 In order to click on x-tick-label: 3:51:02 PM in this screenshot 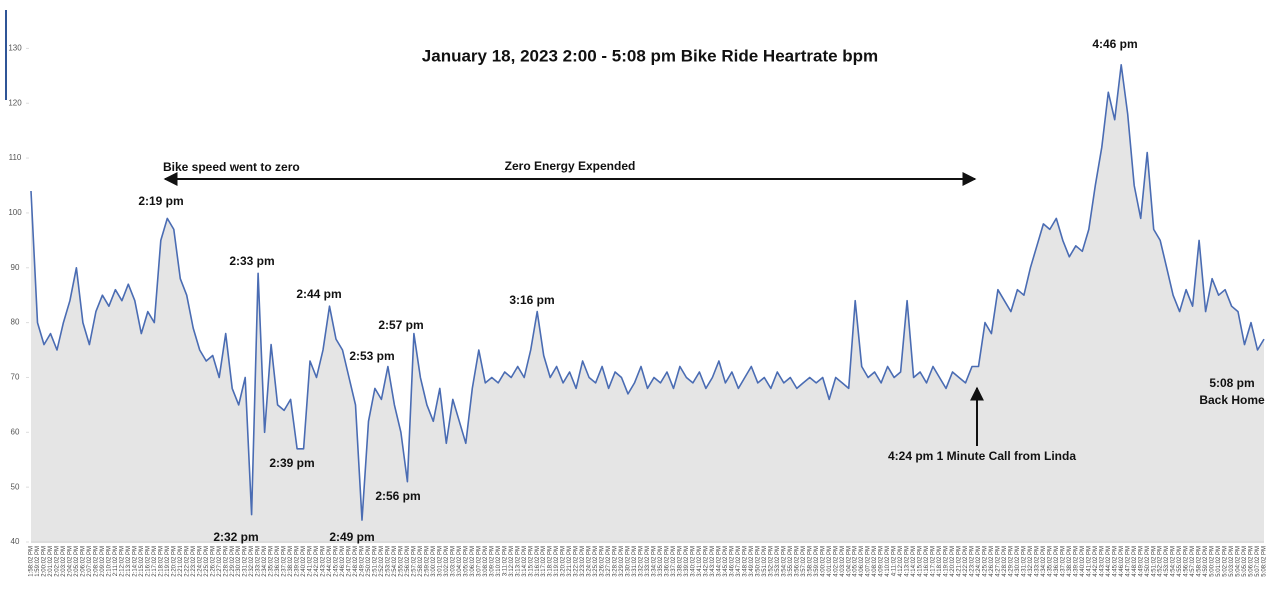, I will do `click(765, 561)`.